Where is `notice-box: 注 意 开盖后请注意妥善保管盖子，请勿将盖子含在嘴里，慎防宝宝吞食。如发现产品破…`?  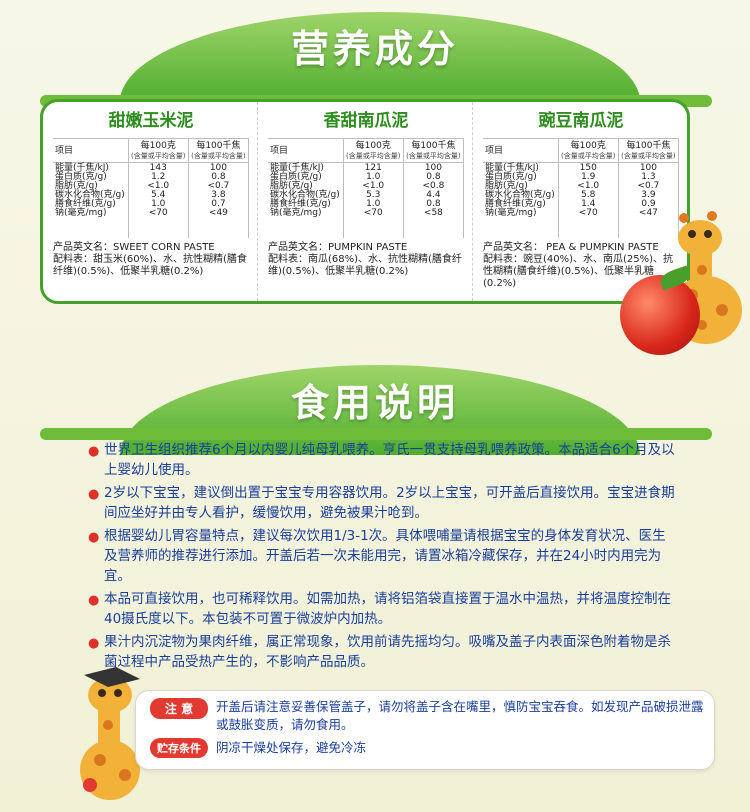 notice-box: 注 意 开盖后请注意妥善保管盖子，请勿将盖子含在嘴里，慎防宝宝吞食。如发现产品破… is located at coordinates (425, 730).